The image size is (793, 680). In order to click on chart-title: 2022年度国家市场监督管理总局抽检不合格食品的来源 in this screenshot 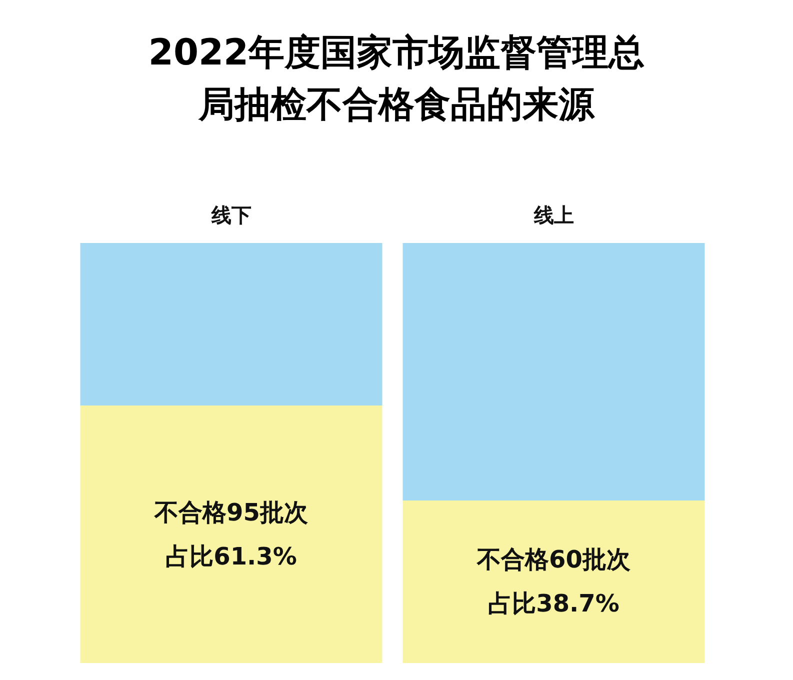, I will do `click(396, 79)`.